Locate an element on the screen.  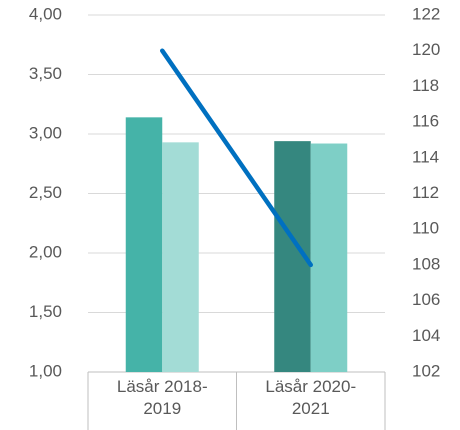
y2-tick-label: 122 is located at coordinates (426, 13).